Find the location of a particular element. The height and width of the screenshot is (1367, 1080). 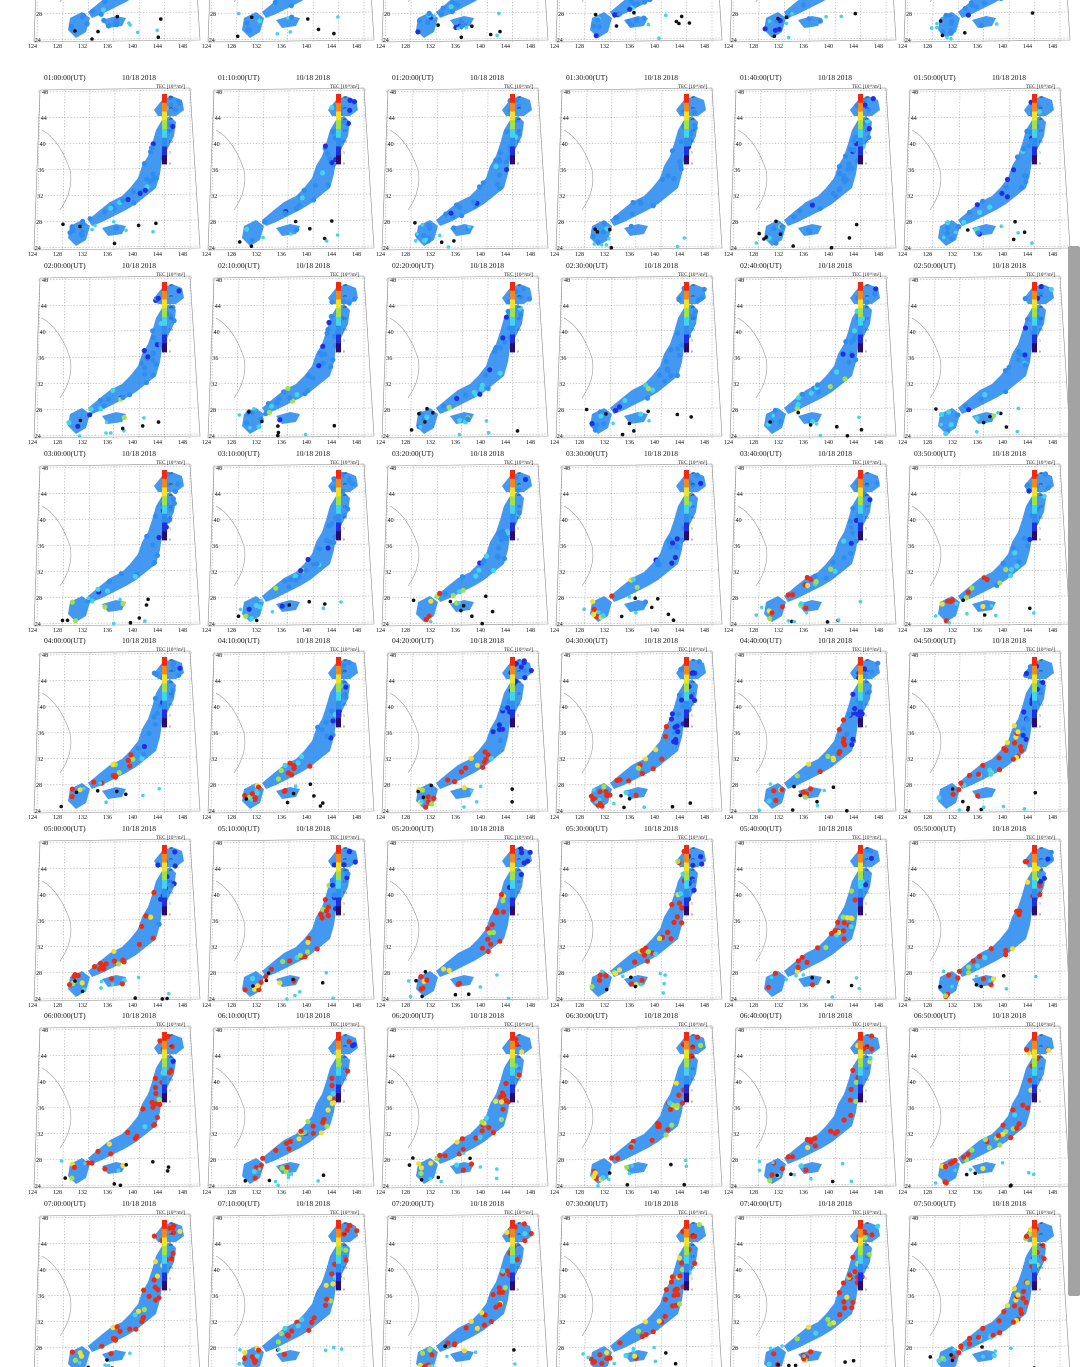

latitude-label: 36 is located at coordinates (911, 547).